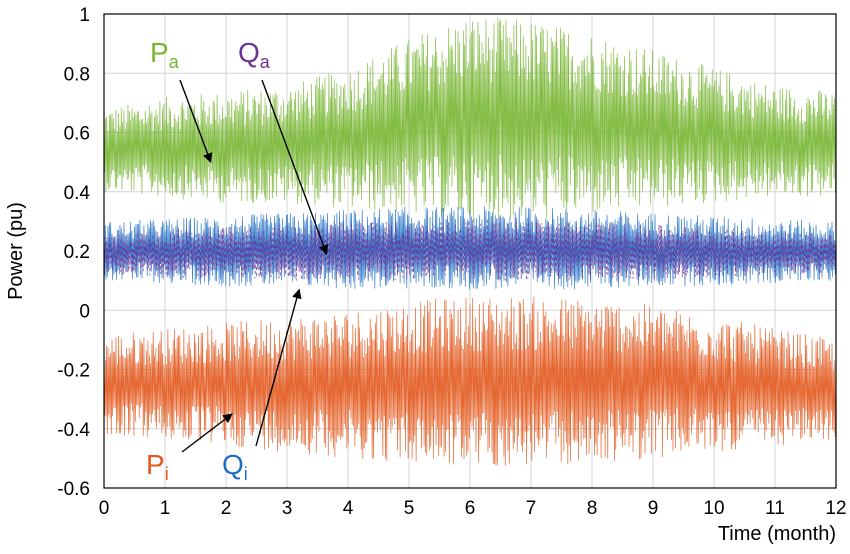  What do you see at coordinates (77, 252) in the screenshot?
I see `y-tick-label: 0.2` at bounding box center [77, 252].